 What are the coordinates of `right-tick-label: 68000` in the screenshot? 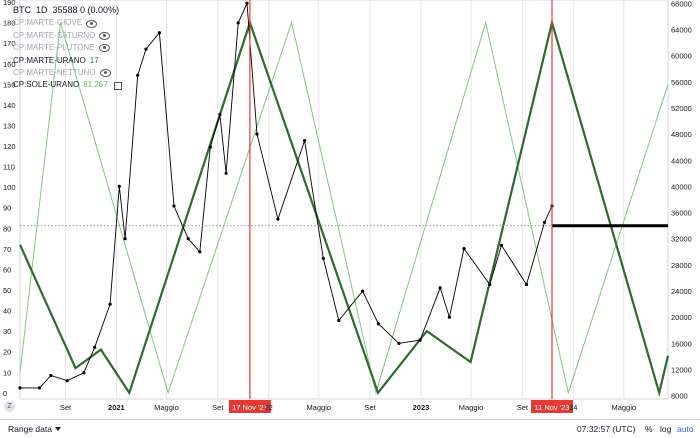 It's located at (681, 4).